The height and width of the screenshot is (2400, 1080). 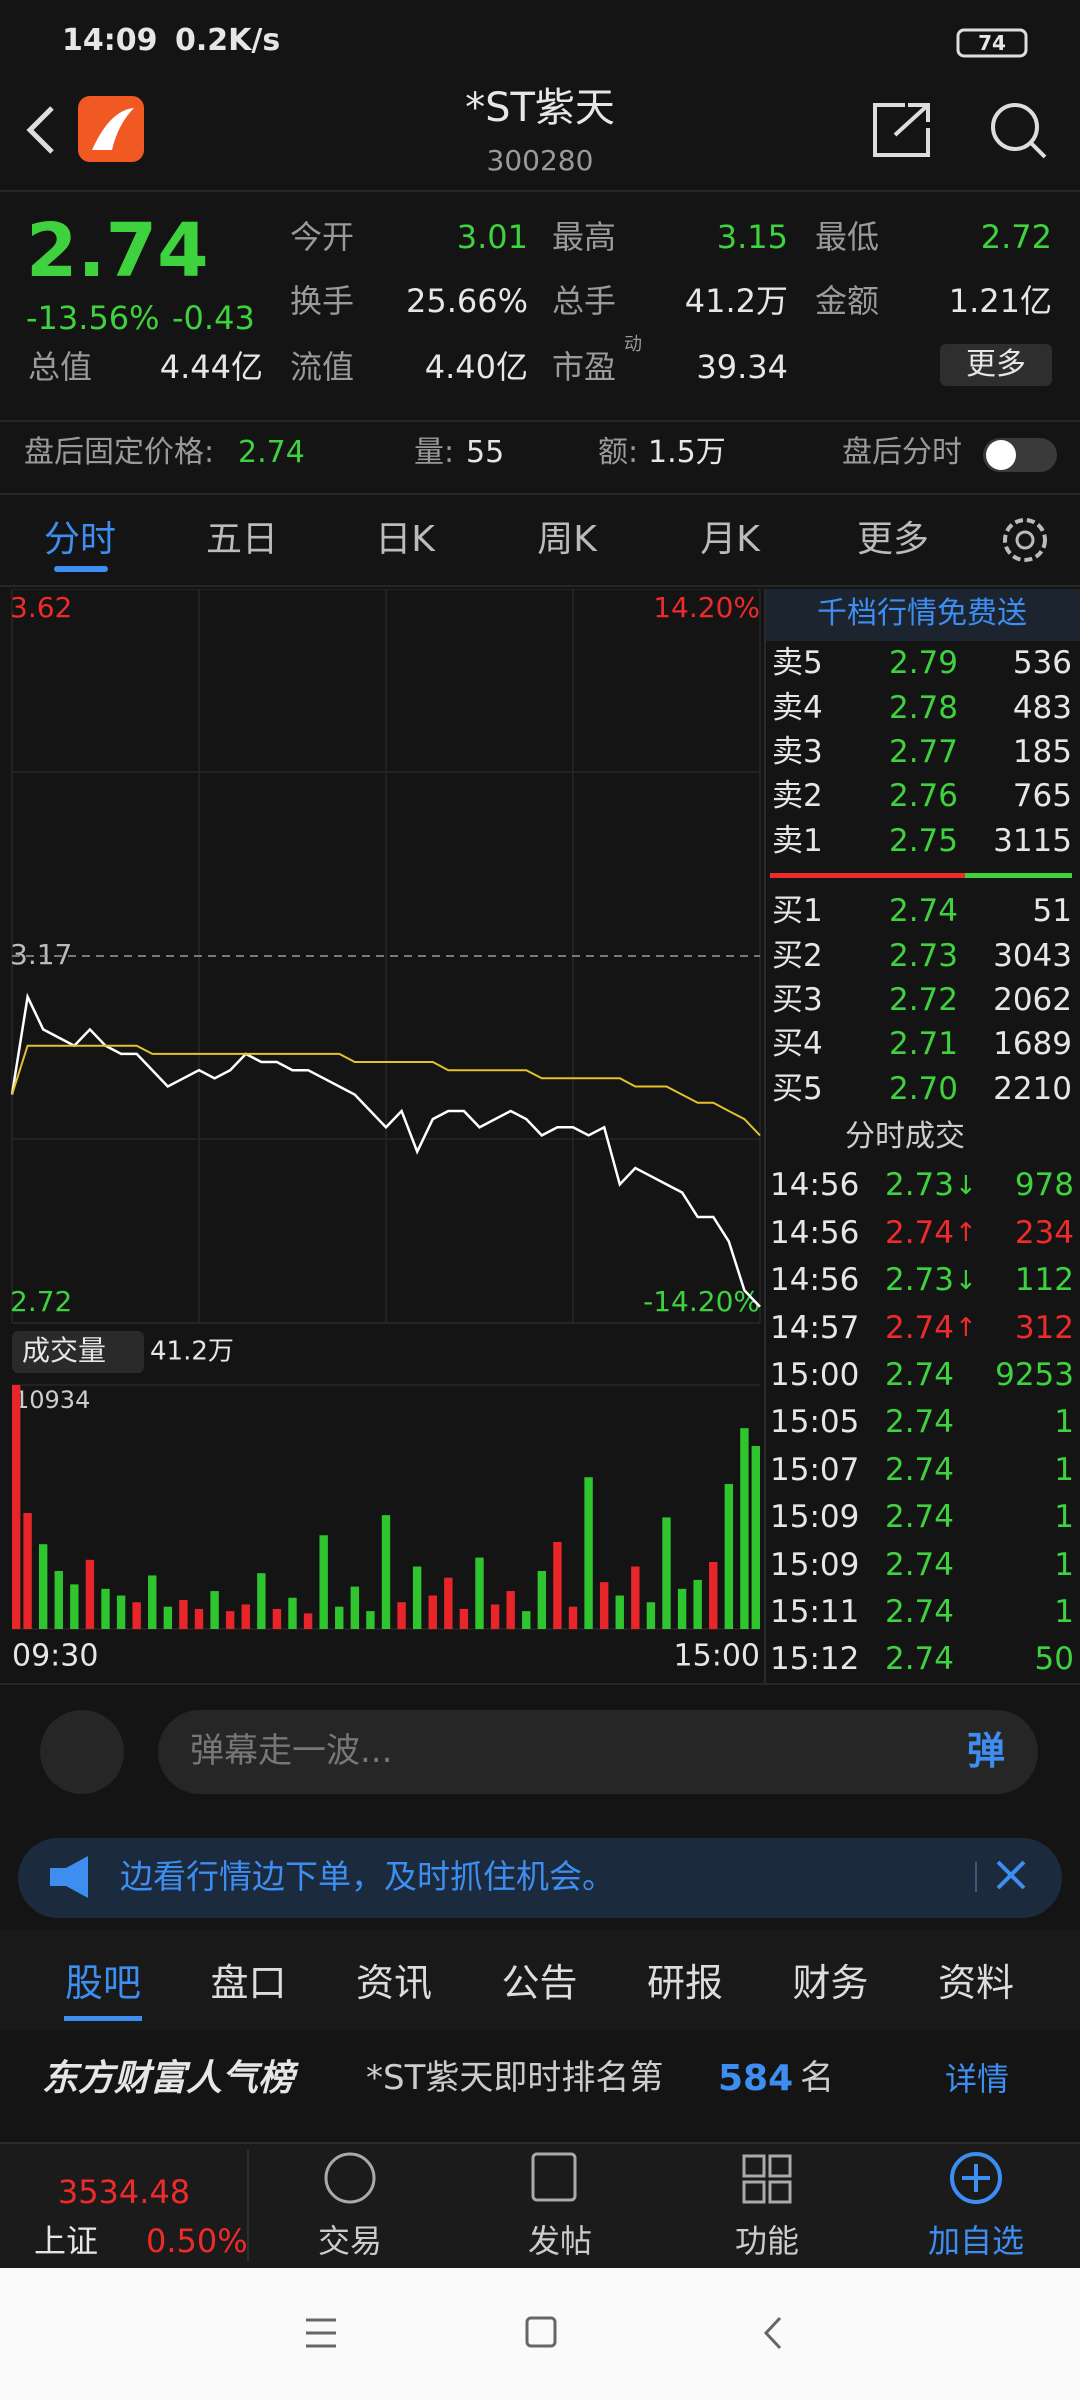 What do you see at coordinates (540, 1878) in the screenshot?
I see `notice-bg` at bounding box center [540, 1878].